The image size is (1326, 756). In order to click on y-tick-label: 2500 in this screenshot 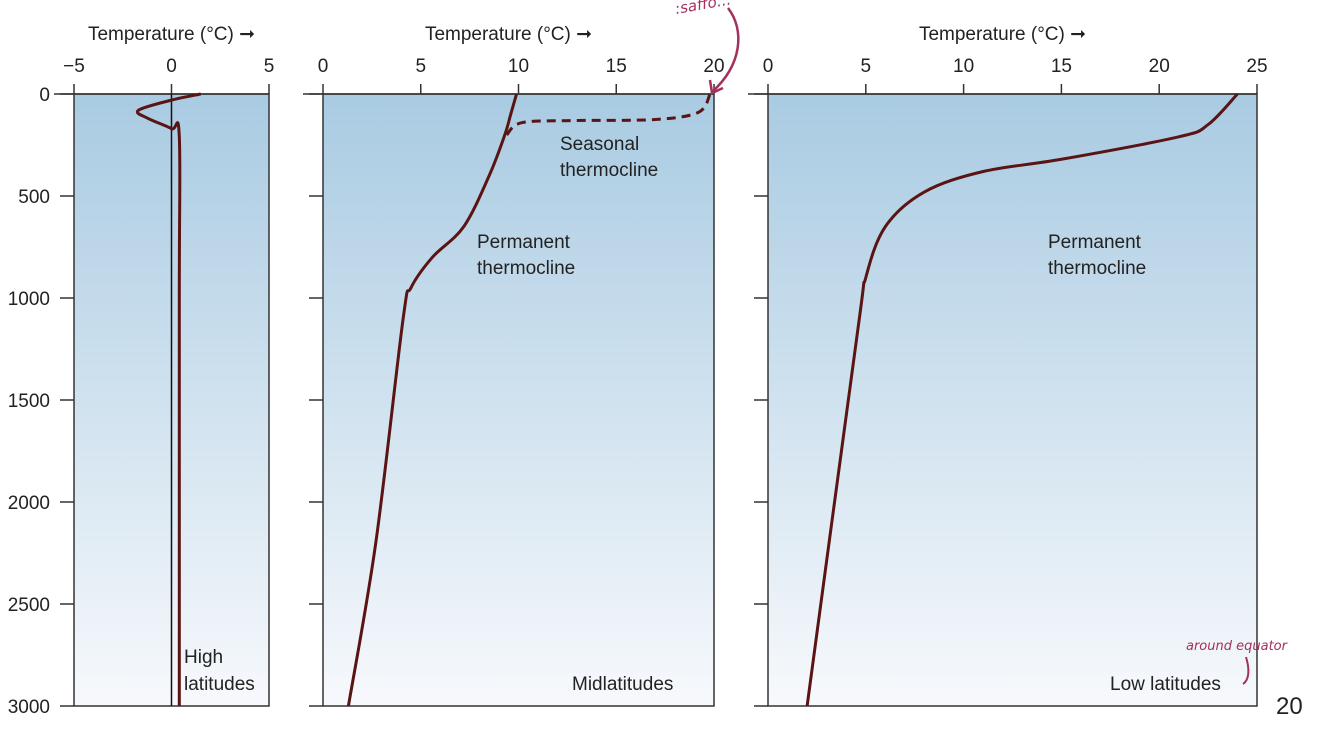, I will do `click(29, 605)`.